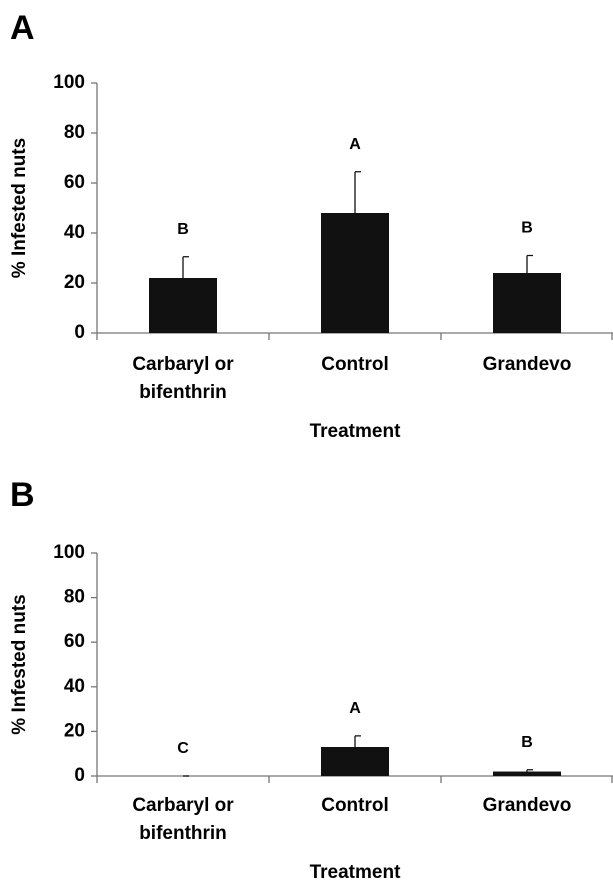 This screenshot has height=883, width=613. I want to click on panel-label: A, so click(22, 28).